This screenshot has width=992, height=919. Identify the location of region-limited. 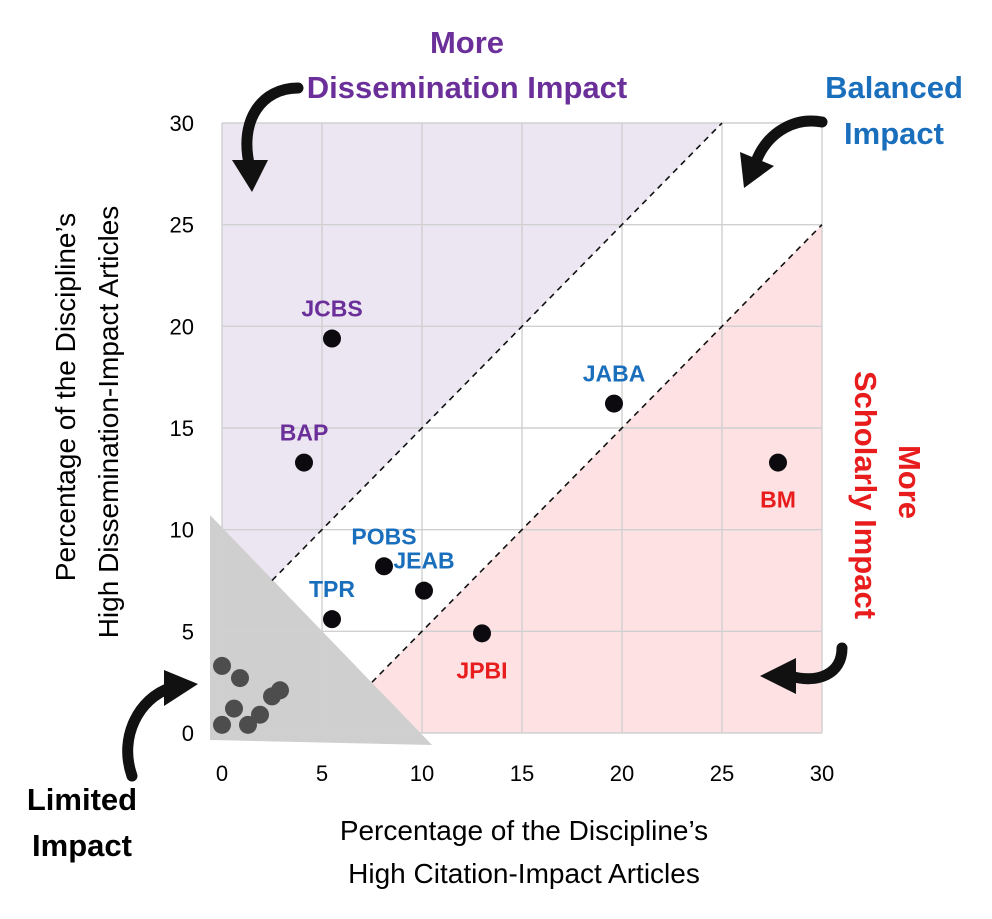
(321, 630).